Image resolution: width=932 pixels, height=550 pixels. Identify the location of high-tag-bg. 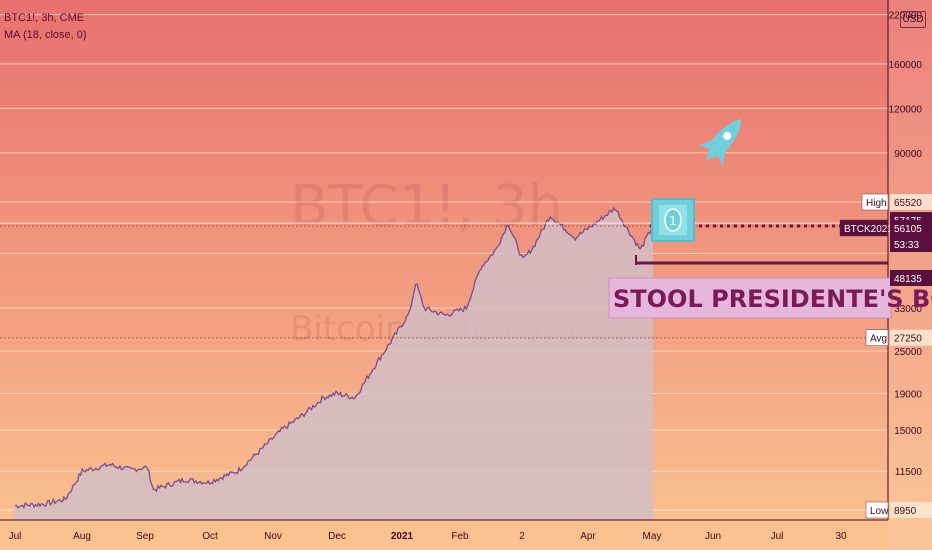
(875, 202).